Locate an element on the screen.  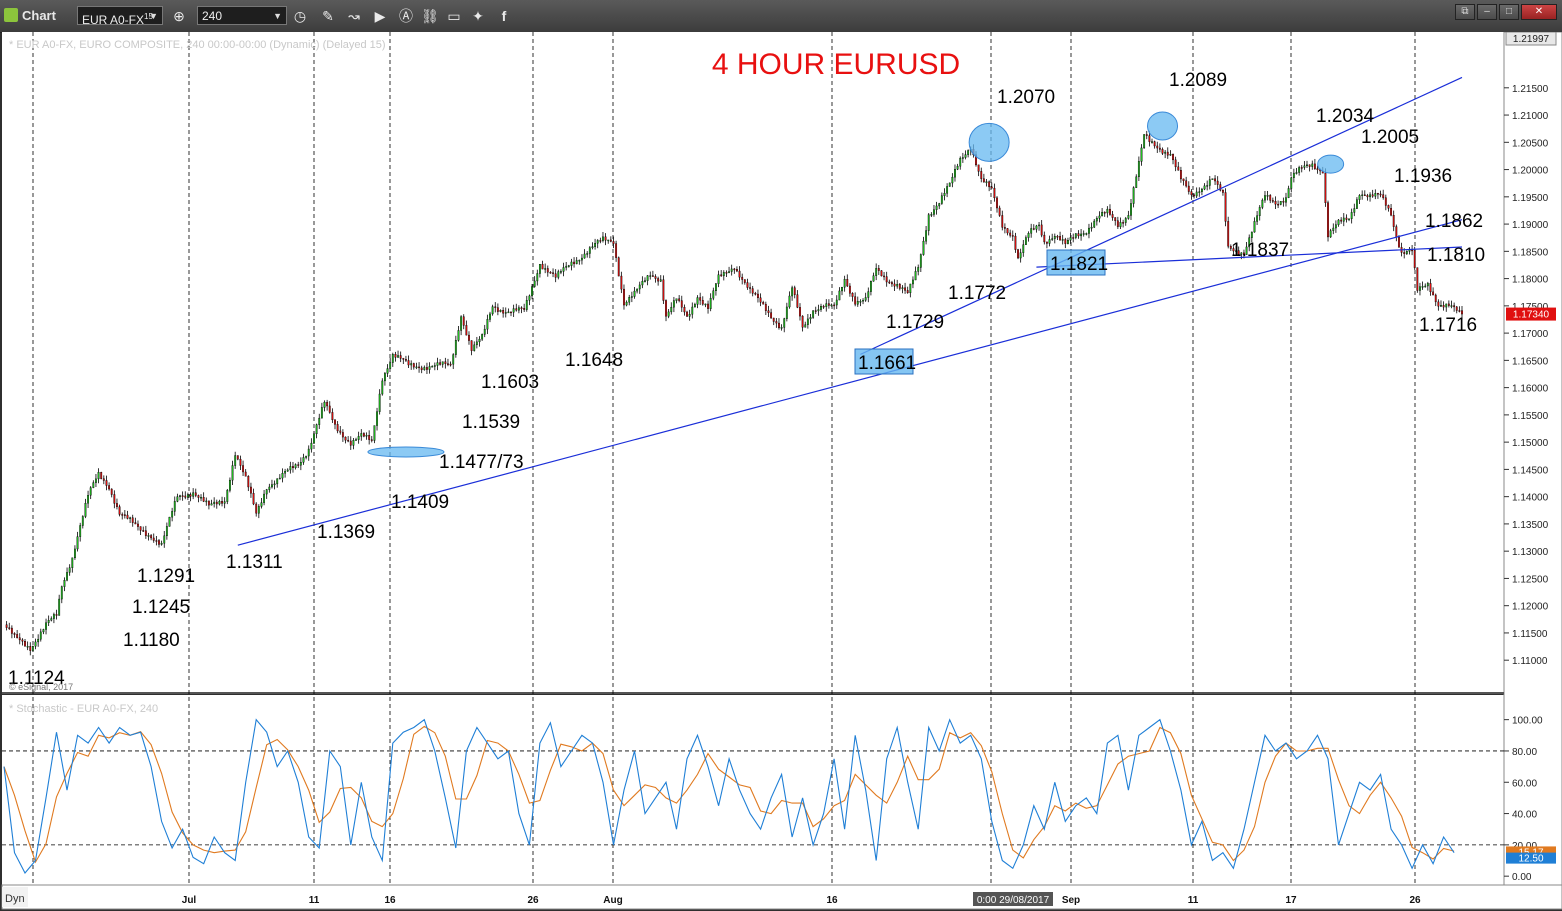
price-tick-label: 1.20500 is located at coordinates (1530, 143).